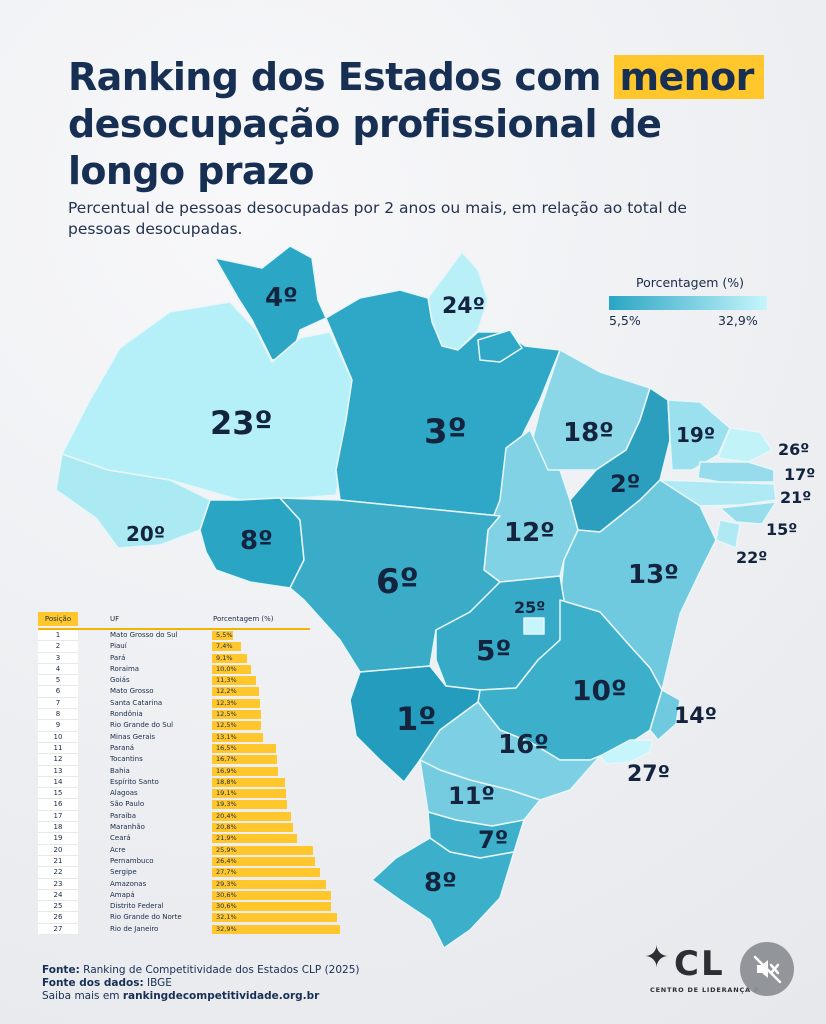 This screenshot has width=826, height=1024. I want to click on row-percentage-value: 26,4%, so click(226, 860).